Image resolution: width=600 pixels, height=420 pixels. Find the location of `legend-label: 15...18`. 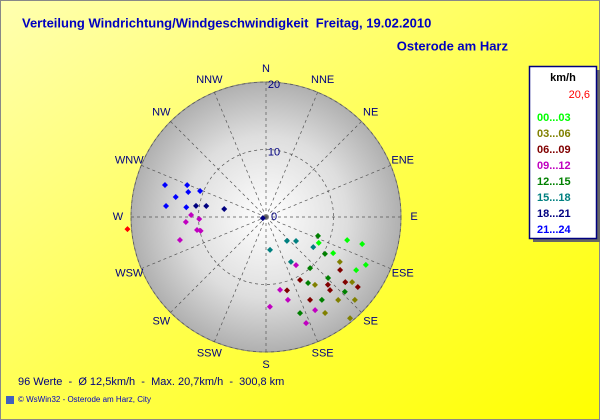

legend-label: 15...18 is located at coordinates (554, 198).